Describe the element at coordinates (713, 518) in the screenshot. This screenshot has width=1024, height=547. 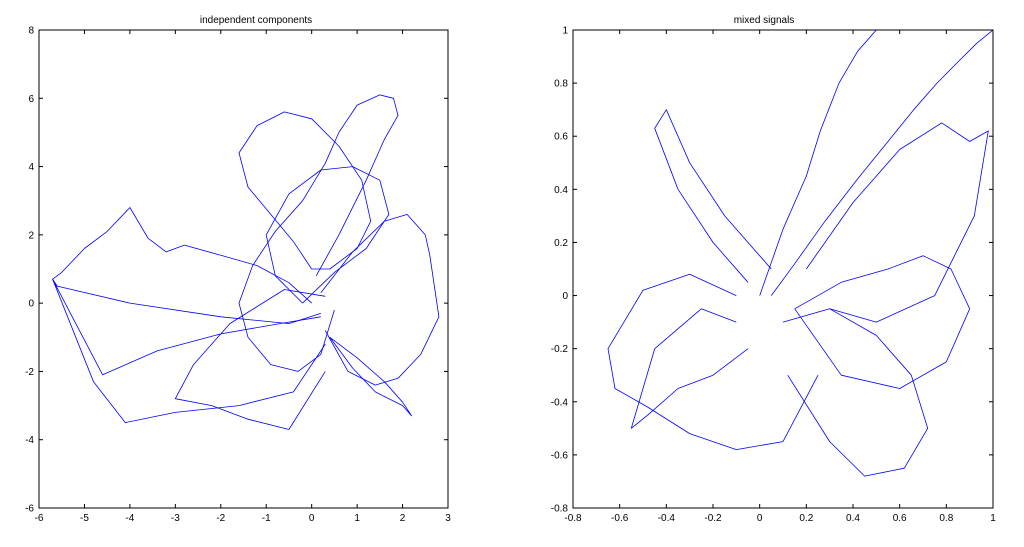
I see `x-tick-label: -0.2` at that location.